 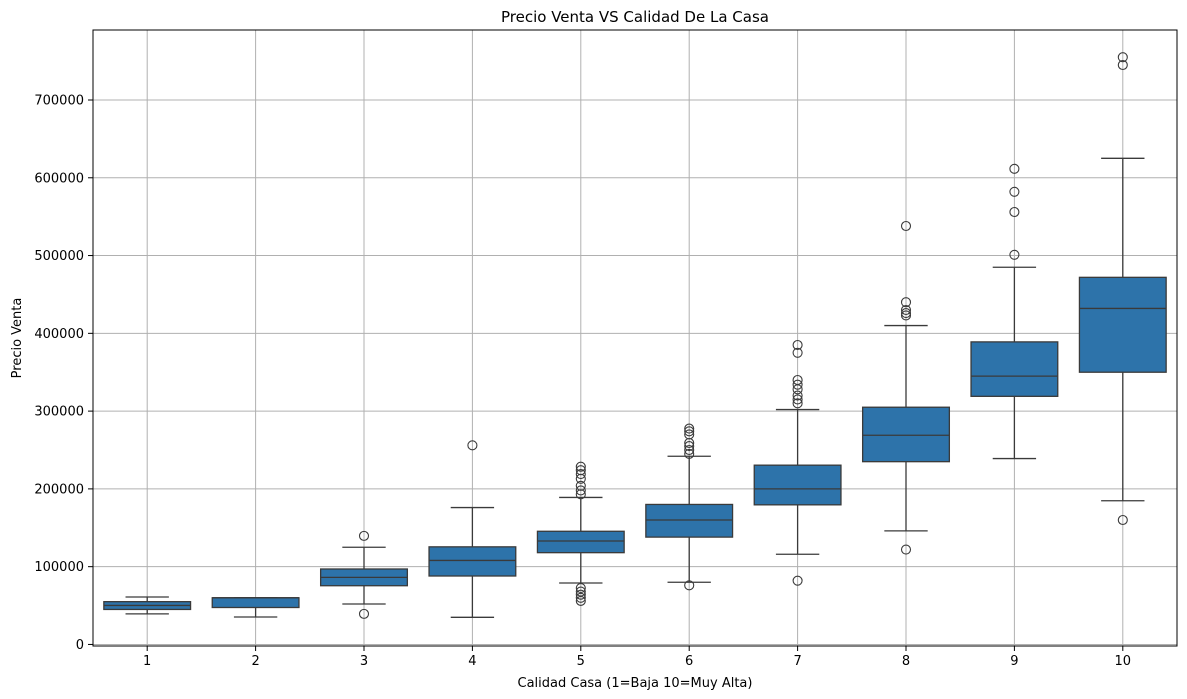 I want to click on x-tick-label: 5, so click(x=581, y=661).